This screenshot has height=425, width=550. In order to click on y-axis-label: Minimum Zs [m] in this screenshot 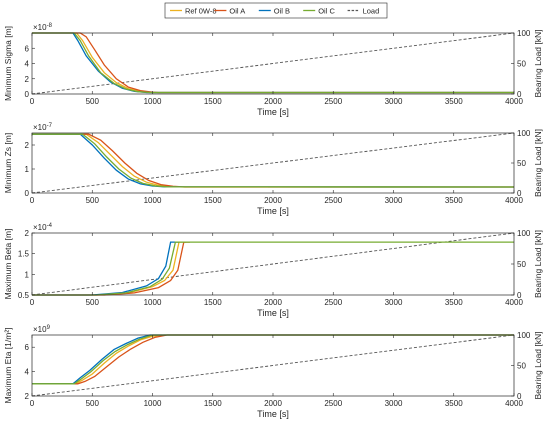, I will do `click(8, 163)`.